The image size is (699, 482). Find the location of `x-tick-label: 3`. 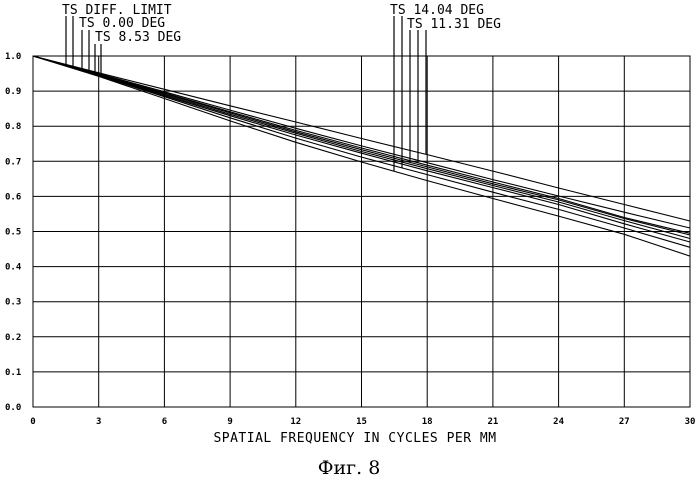

x-tick-label: 3 is located at coordinates (98, 422).